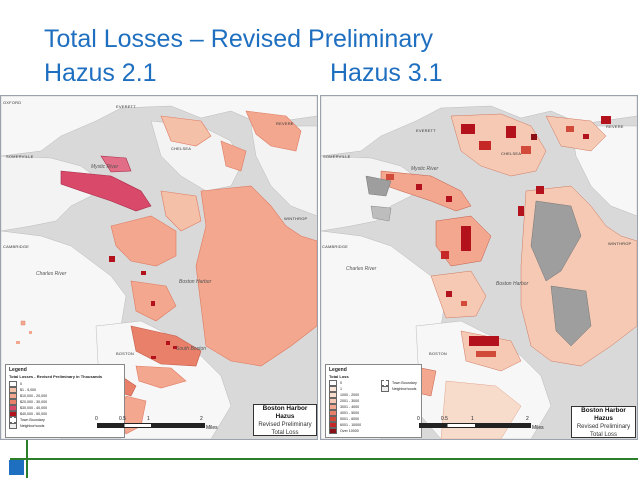 This screenshot has width=638, height=478. What do you see at coordinates (344, 407) in the screenshot?
I see `legend-item: 3001 - 4000` at bounding box center [344, 407].